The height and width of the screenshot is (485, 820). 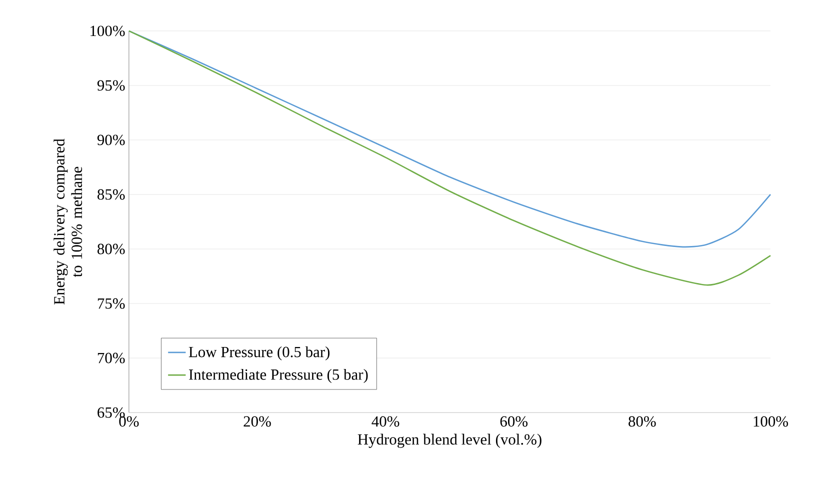 I want to click on y-tick-label: 75%, so click(x=111, y=303).